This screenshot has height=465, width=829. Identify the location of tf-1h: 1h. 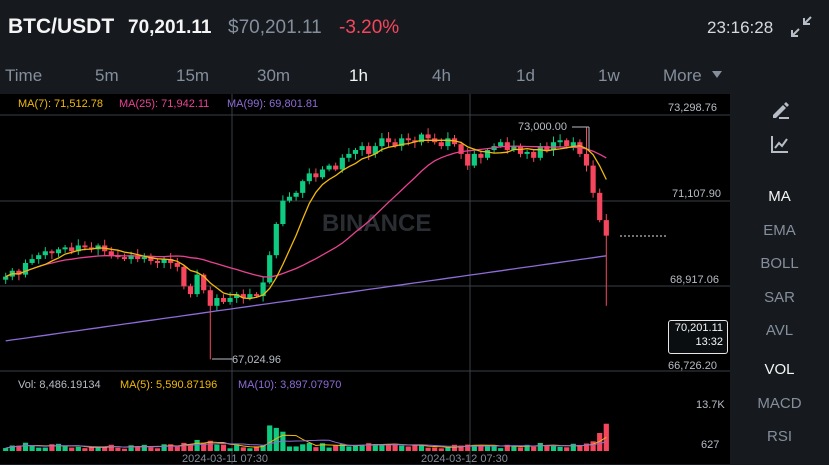
(358, 75).